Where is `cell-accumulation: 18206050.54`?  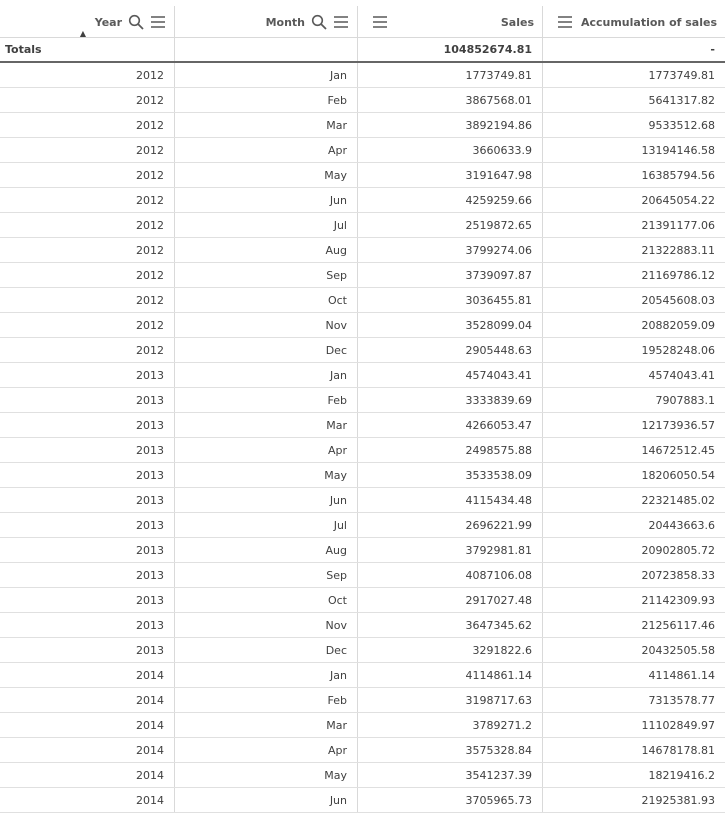
cell-accumulation: 18206050.54 is located at coordinates (678, 475).